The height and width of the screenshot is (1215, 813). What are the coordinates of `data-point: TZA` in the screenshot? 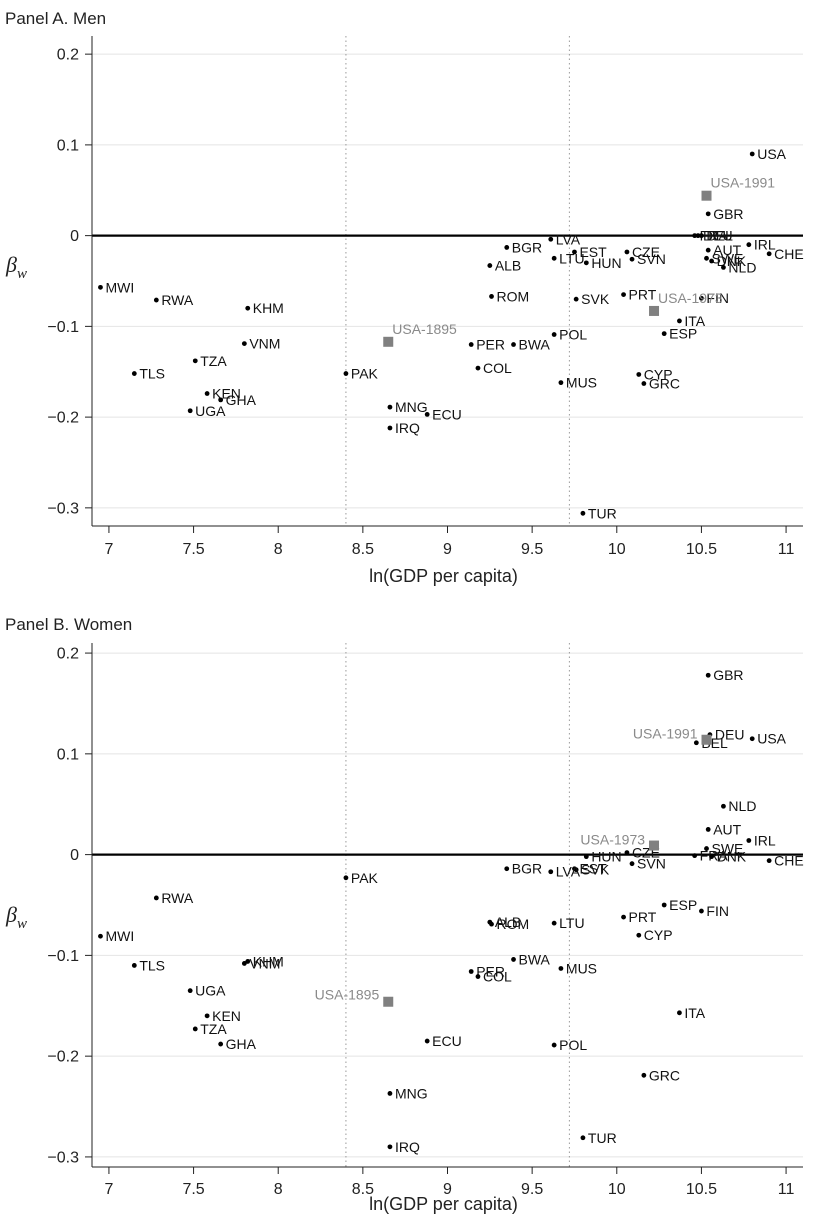 It's located at (209, 361).